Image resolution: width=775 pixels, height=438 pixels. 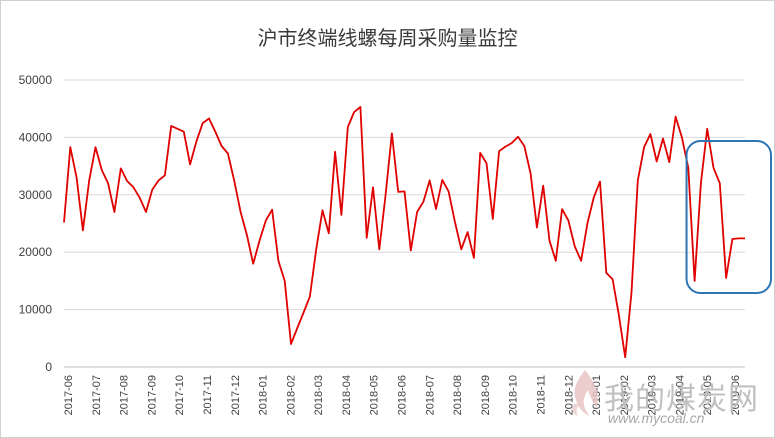 I want to click on y-axis-ticks: 0 10000 20000 30000 40000 50000, so click(x=36, y=223).